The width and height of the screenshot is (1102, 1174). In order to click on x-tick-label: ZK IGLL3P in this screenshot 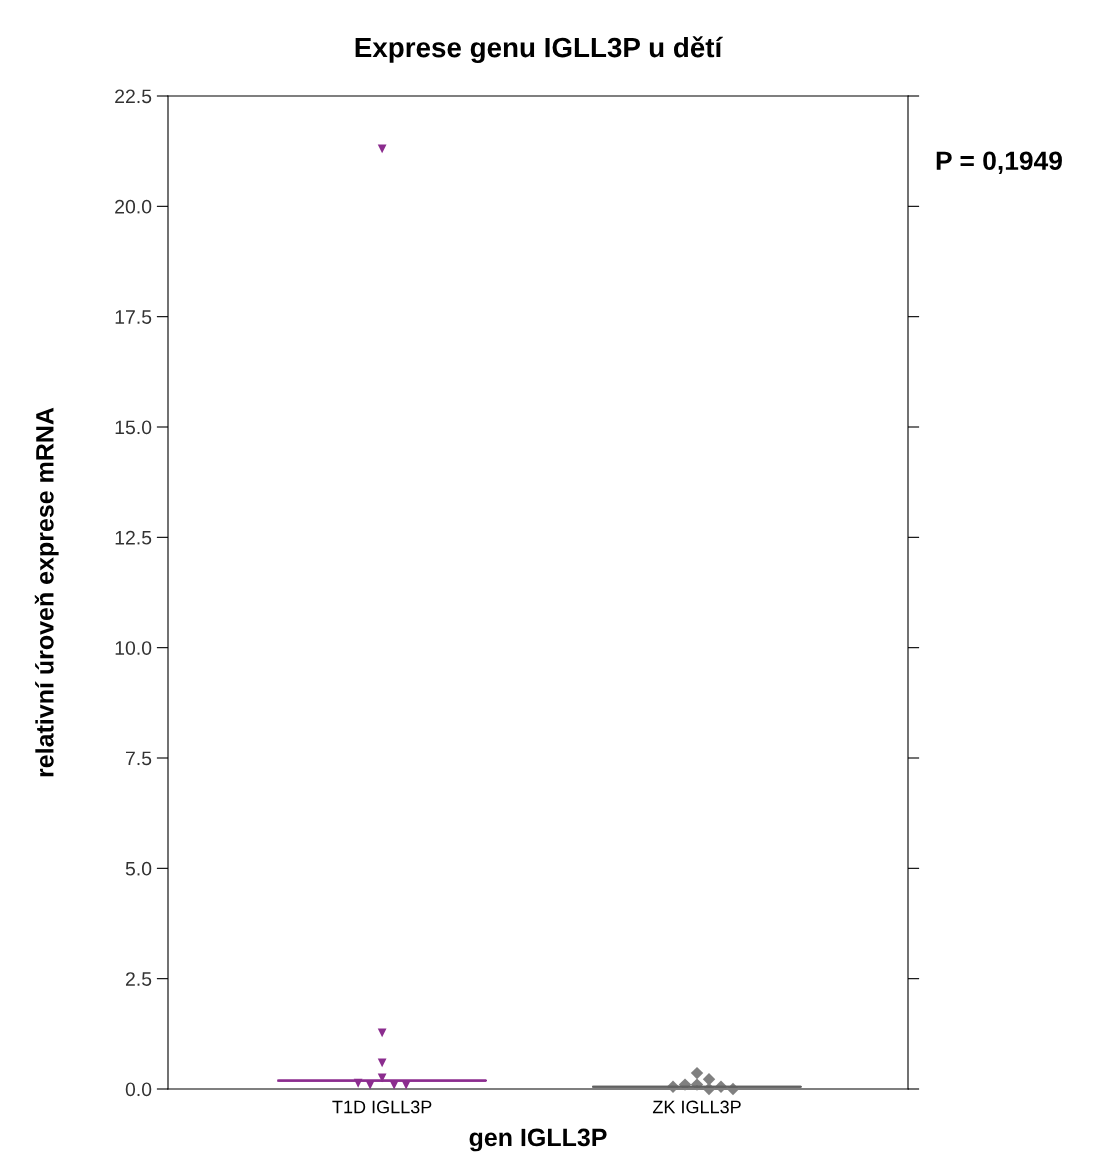, I will do `click(696, 1107)`.